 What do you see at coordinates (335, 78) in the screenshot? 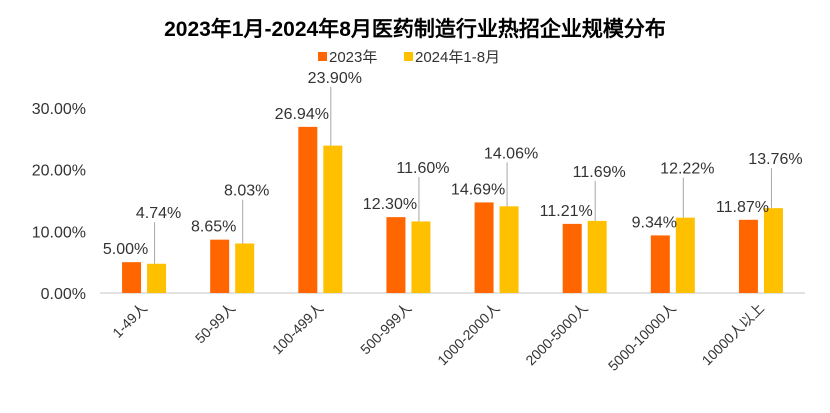
I see `data-label-2024: 23.90%` at bounding box center [335, 78].